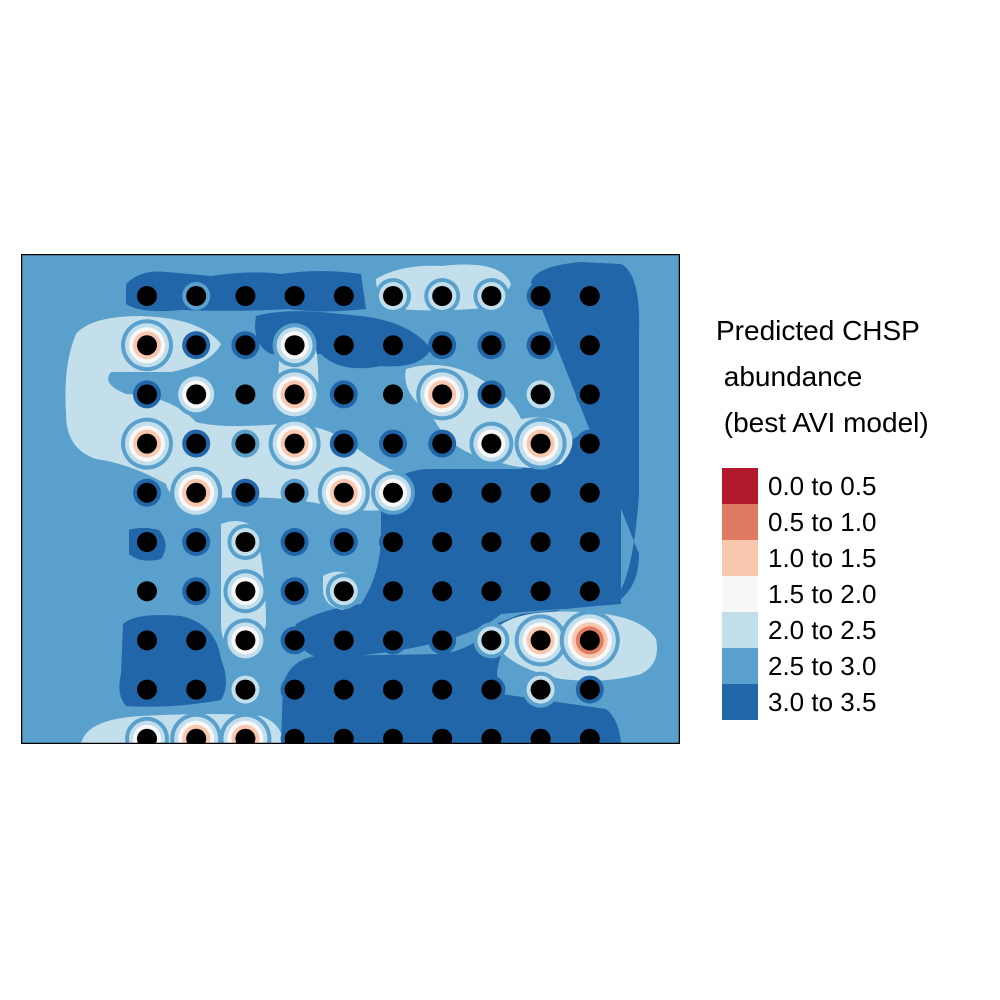  I want to click on legend-label: 1.5 to 2.0, so click(822, 593).